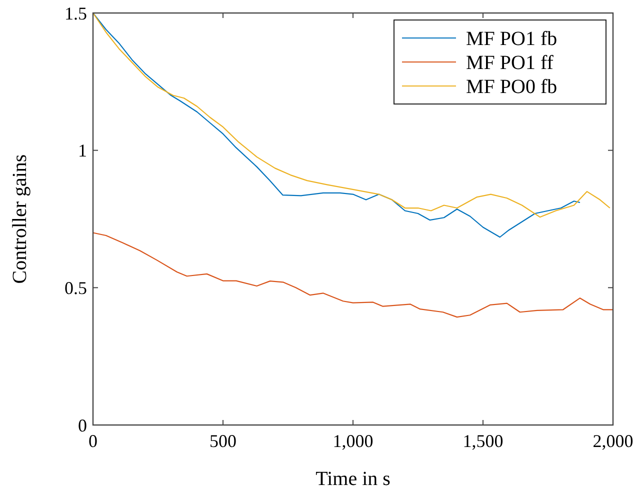 Image resolution: width=641 pixels, height=497 pixels. I want to click on x-tick-label: 2,000, so click(613, 441).